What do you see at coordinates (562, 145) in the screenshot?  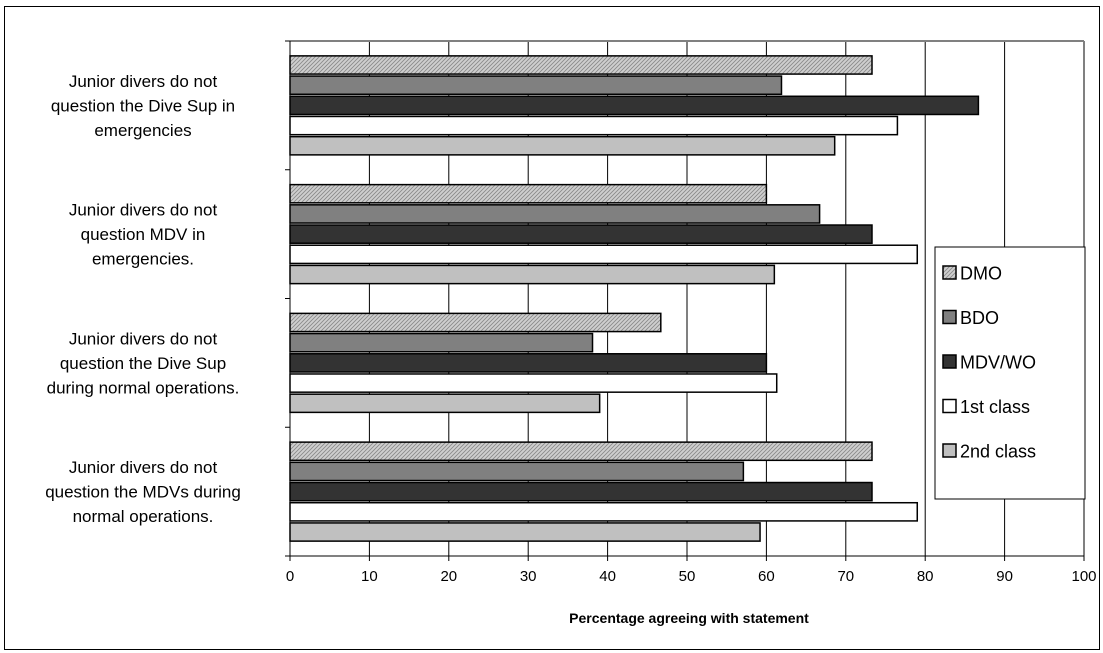 I see `bar-2nd-class-cat1` at bounding box center [562, 145].